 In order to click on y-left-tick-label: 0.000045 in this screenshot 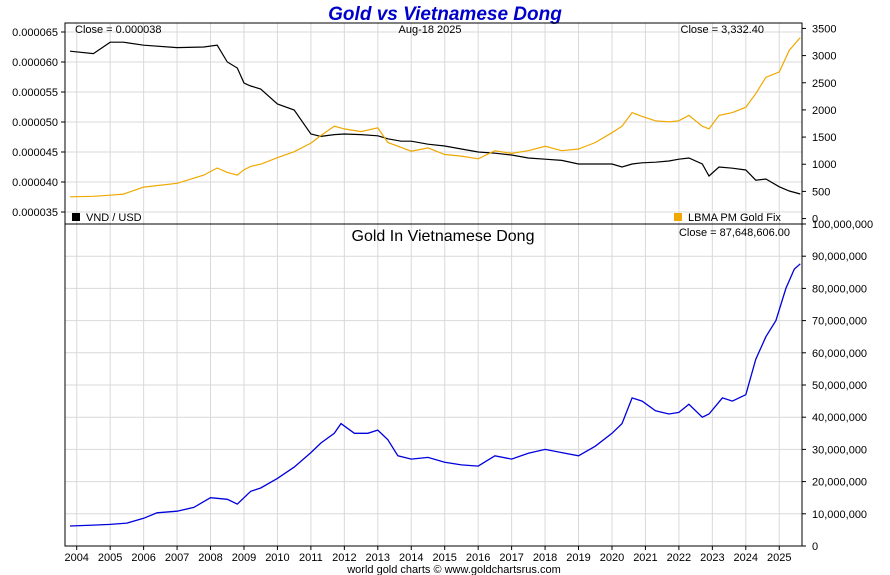, I will do `click(35, 153)`.